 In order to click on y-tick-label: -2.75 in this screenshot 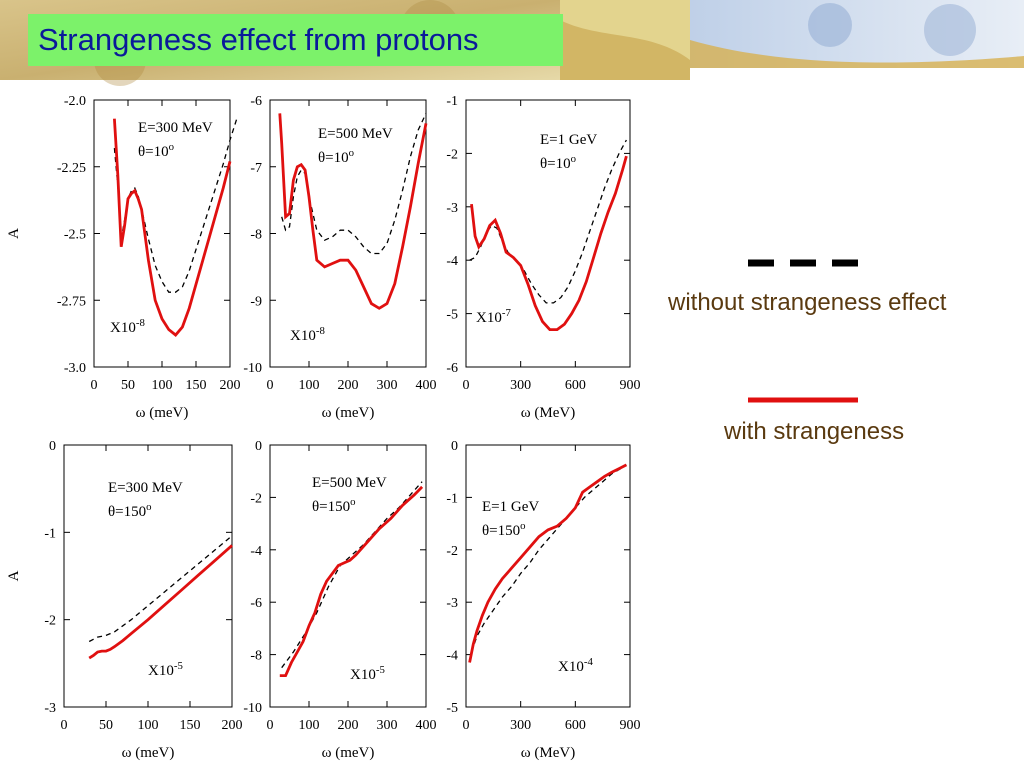, I will do `click(71, 301)`.